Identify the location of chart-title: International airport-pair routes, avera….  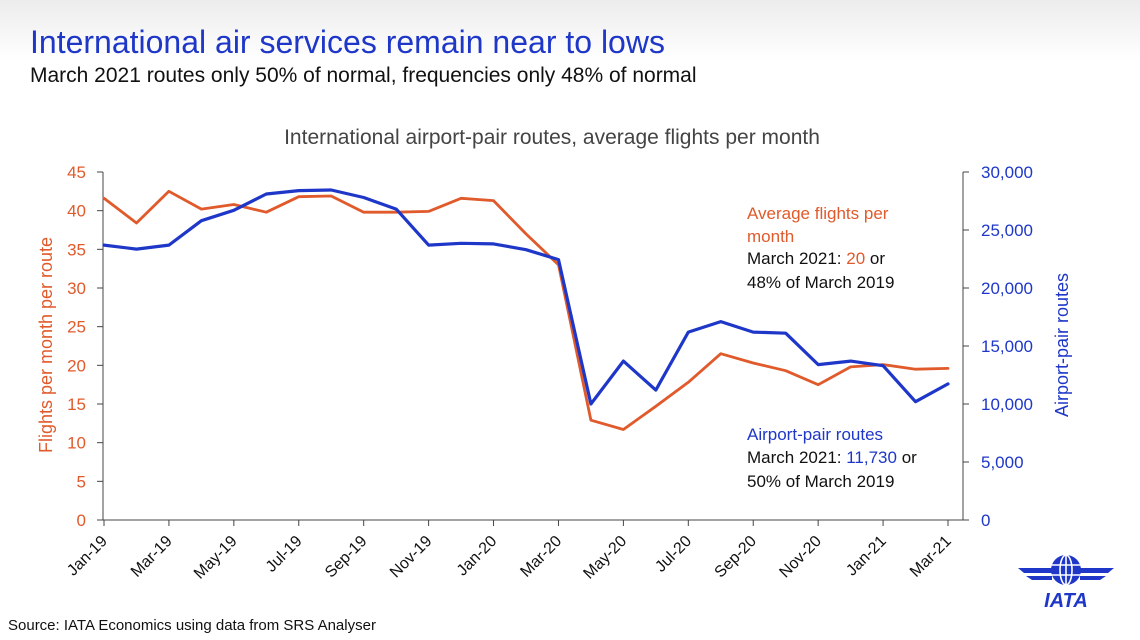
(552, 137).